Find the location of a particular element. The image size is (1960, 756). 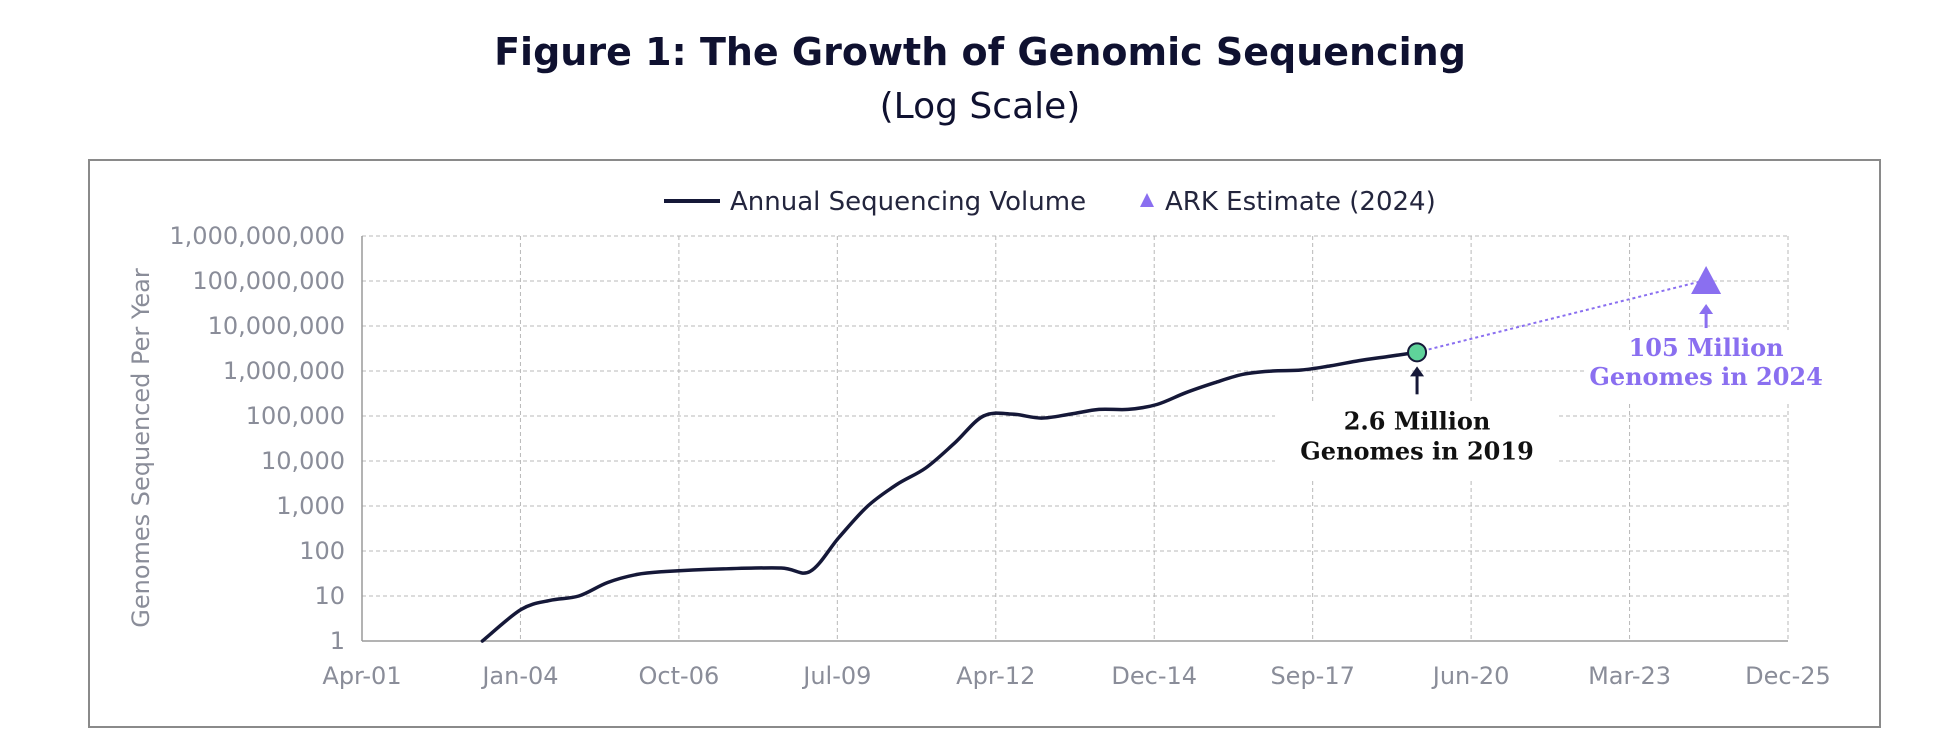

legend-label-estimate: ARK Estimate (2024) is located at coordinates (1300, 202).